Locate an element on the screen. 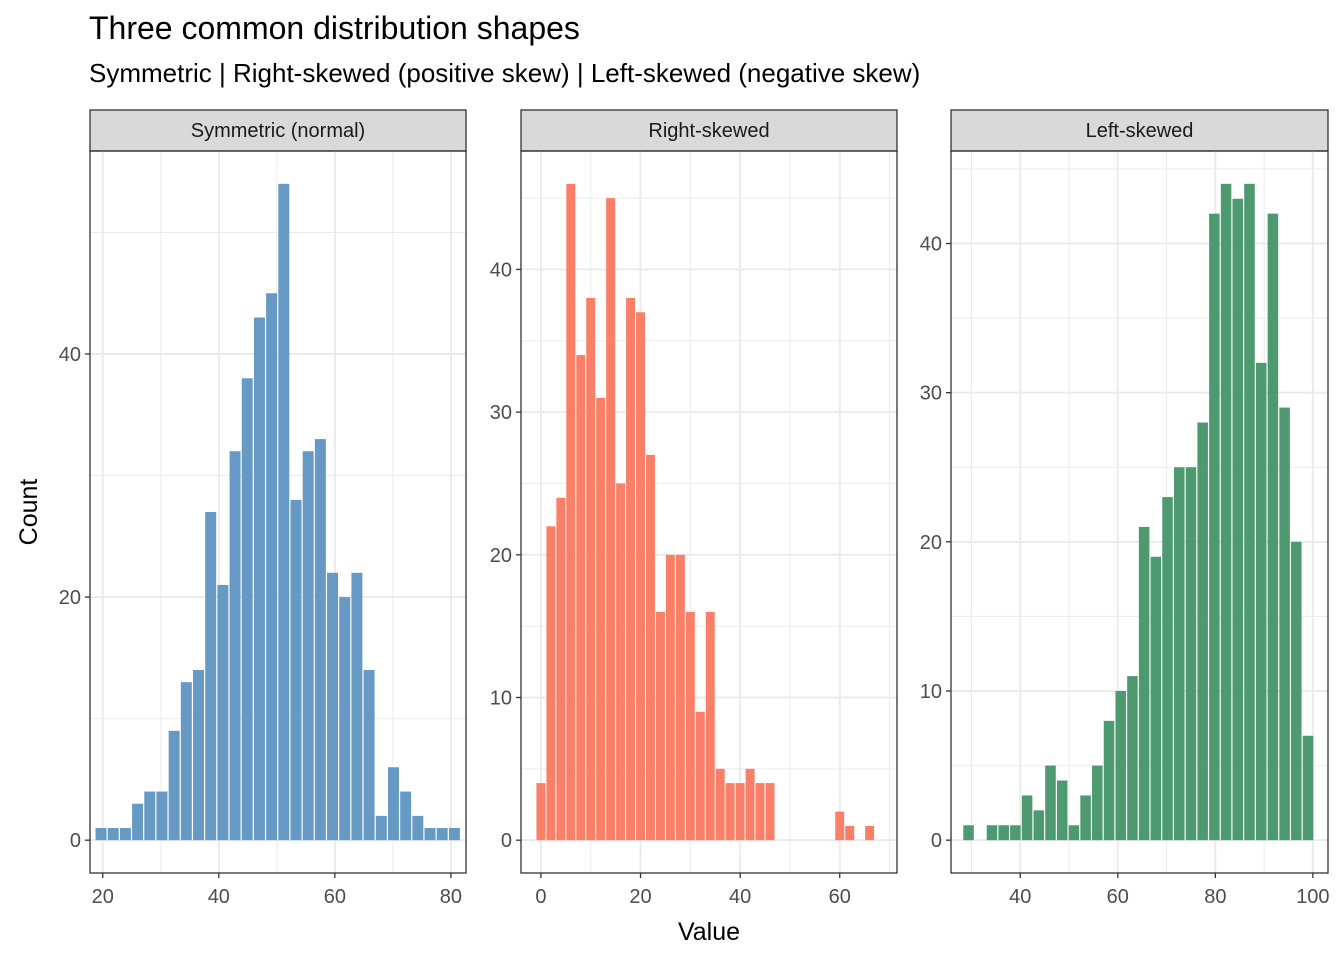 The image size is (1344, 960). panel-right-skewed-strip-label: Right-skewed is located at coordinates (708, 131).